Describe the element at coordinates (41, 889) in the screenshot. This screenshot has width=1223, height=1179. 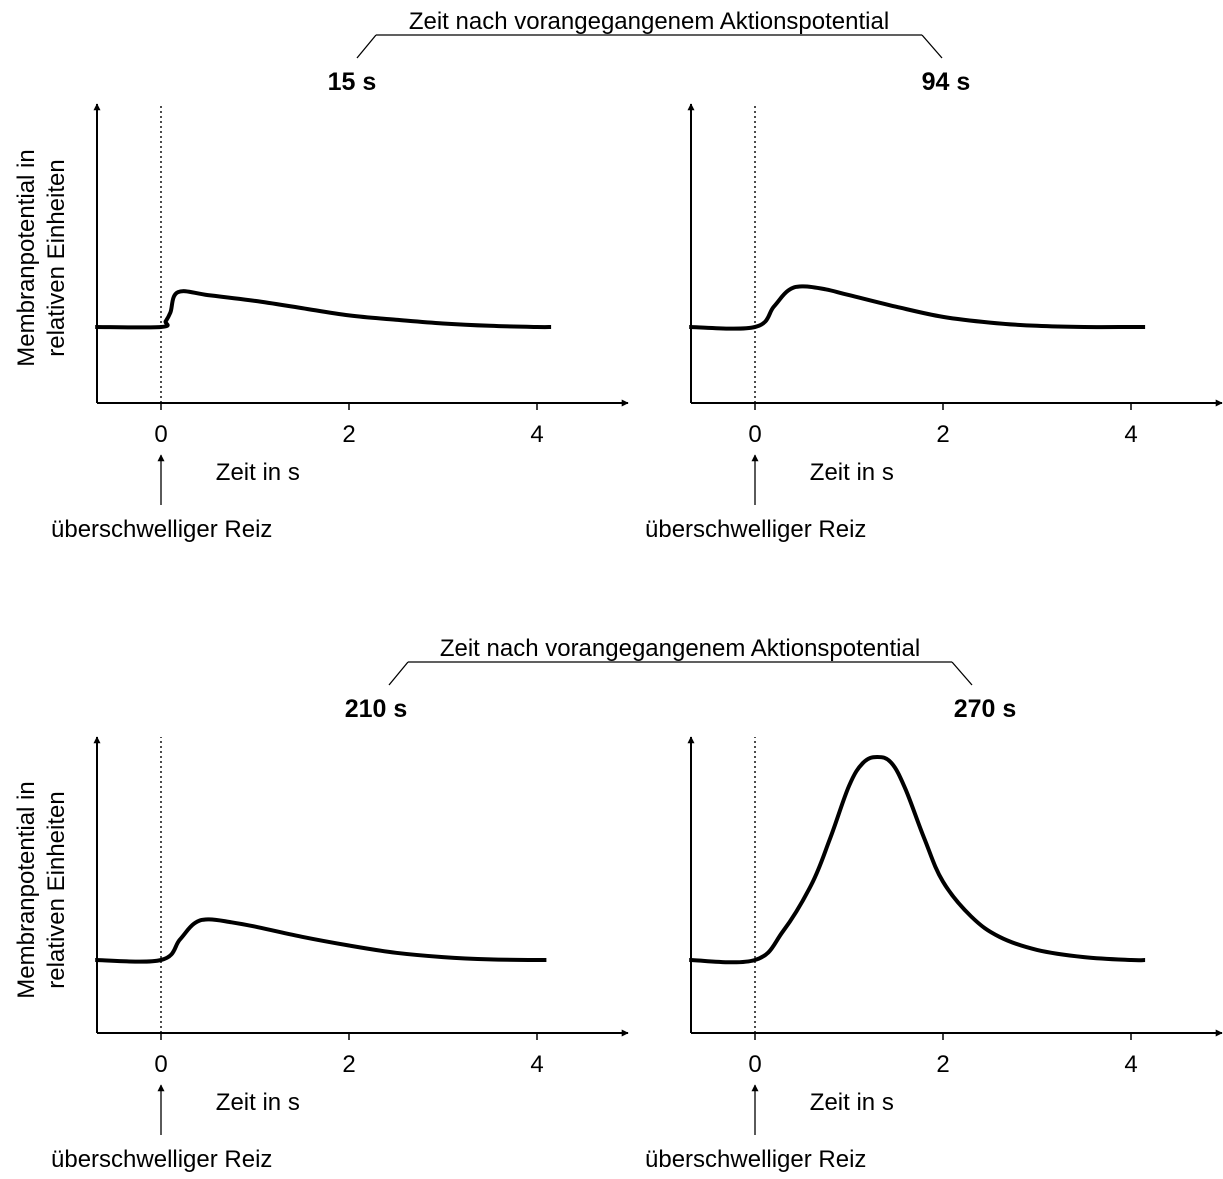
I see `y-axis-label-bottom: Membranpotential in relativen Einheiten` at that location.